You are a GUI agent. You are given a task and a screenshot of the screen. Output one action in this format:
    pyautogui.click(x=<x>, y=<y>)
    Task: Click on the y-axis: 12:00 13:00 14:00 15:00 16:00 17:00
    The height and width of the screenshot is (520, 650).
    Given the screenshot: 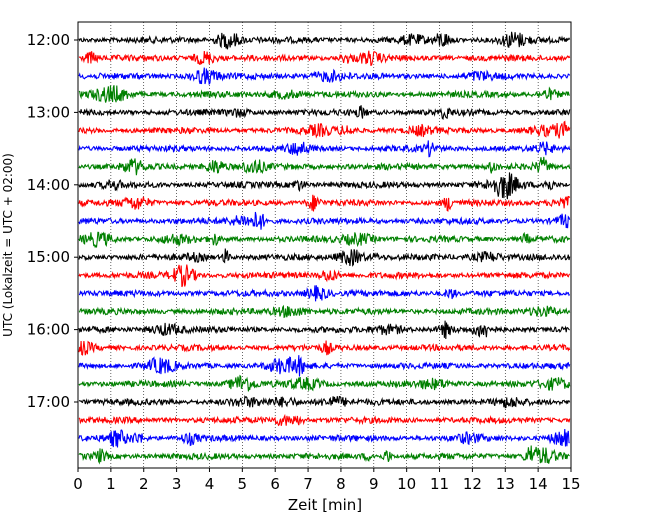 What is the action you would take?
    pyautogui.click(x=52, y=221)
    